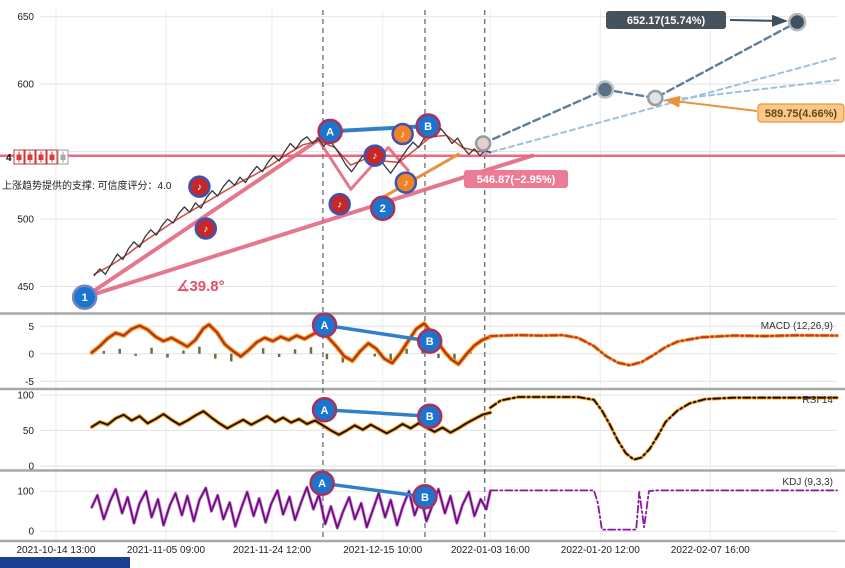 This screenshot has height=568, width=845. I want to click on panel-title-rsi: RSI 14, so click(817, 400).